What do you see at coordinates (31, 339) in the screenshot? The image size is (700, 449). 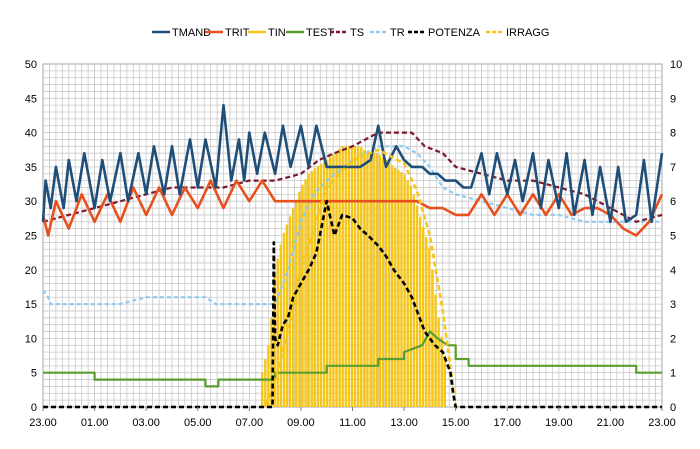 I see `y-tick-left-label: 10` at bounding box center [31, 339].